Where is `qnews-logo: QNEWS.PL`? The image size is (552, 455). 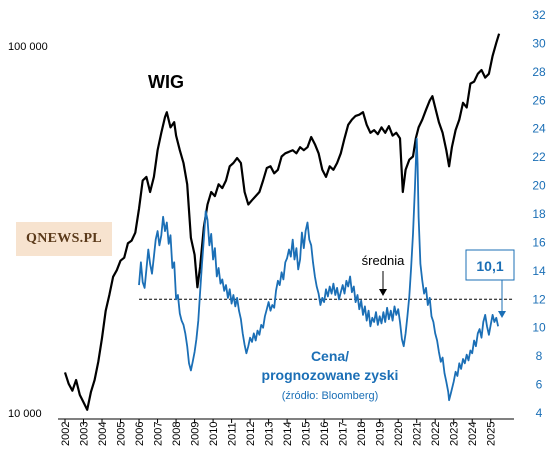
qnews-logo: QNEWS.PL is located at coordinates (64, 239).